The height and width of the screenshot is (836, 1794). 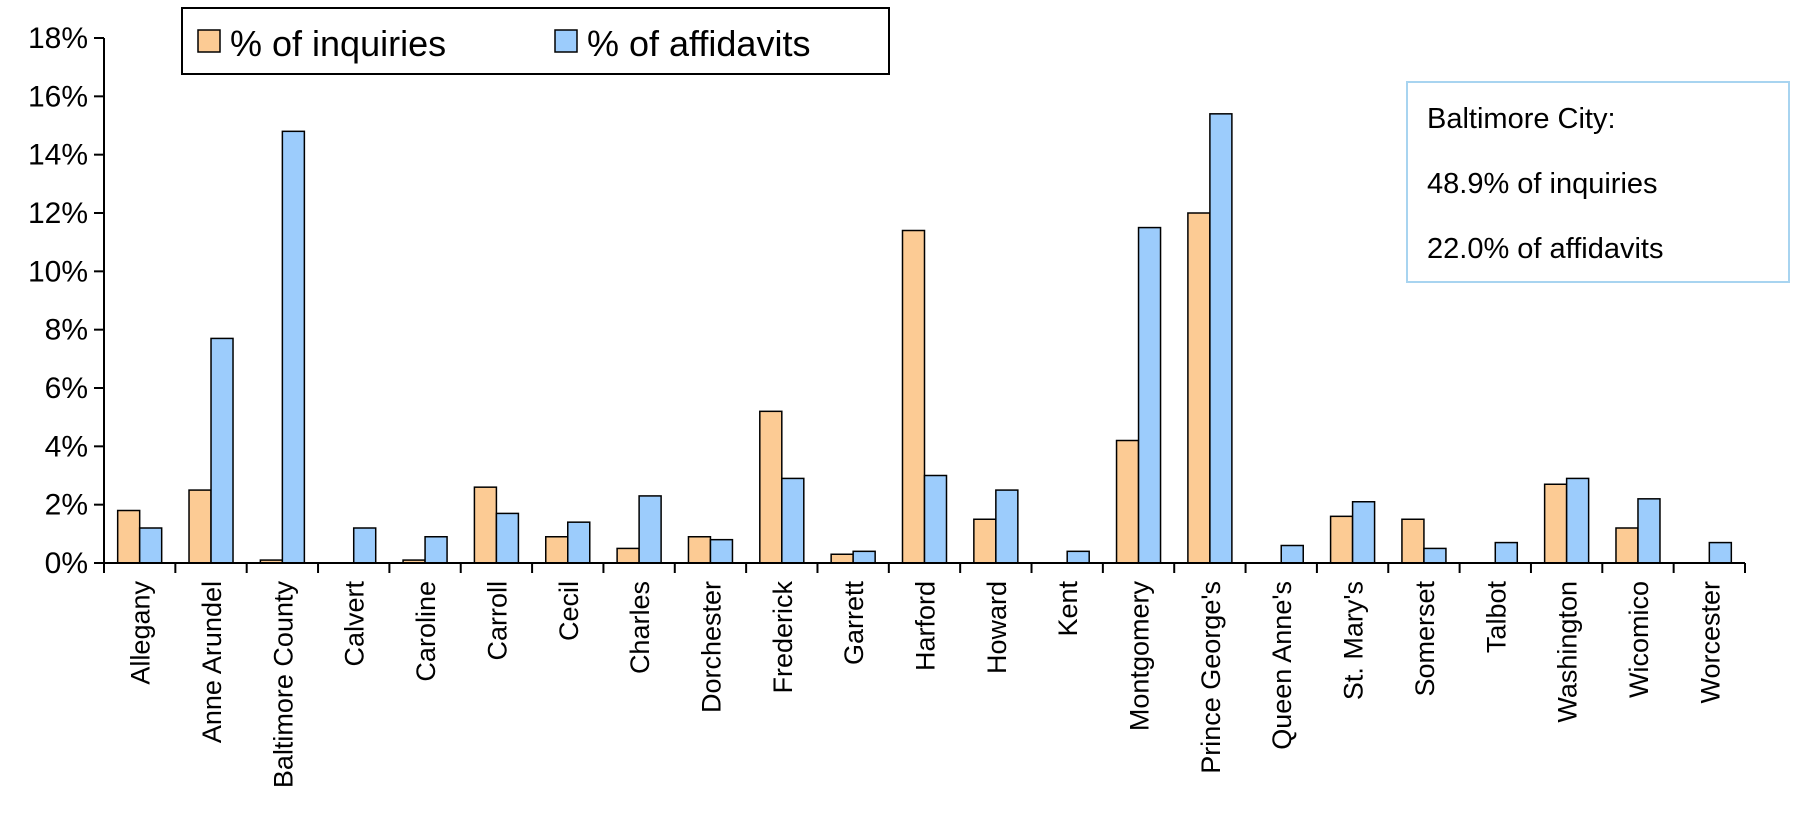 I want to click on y-tick-label: 10%, so click(x=58, y=271).